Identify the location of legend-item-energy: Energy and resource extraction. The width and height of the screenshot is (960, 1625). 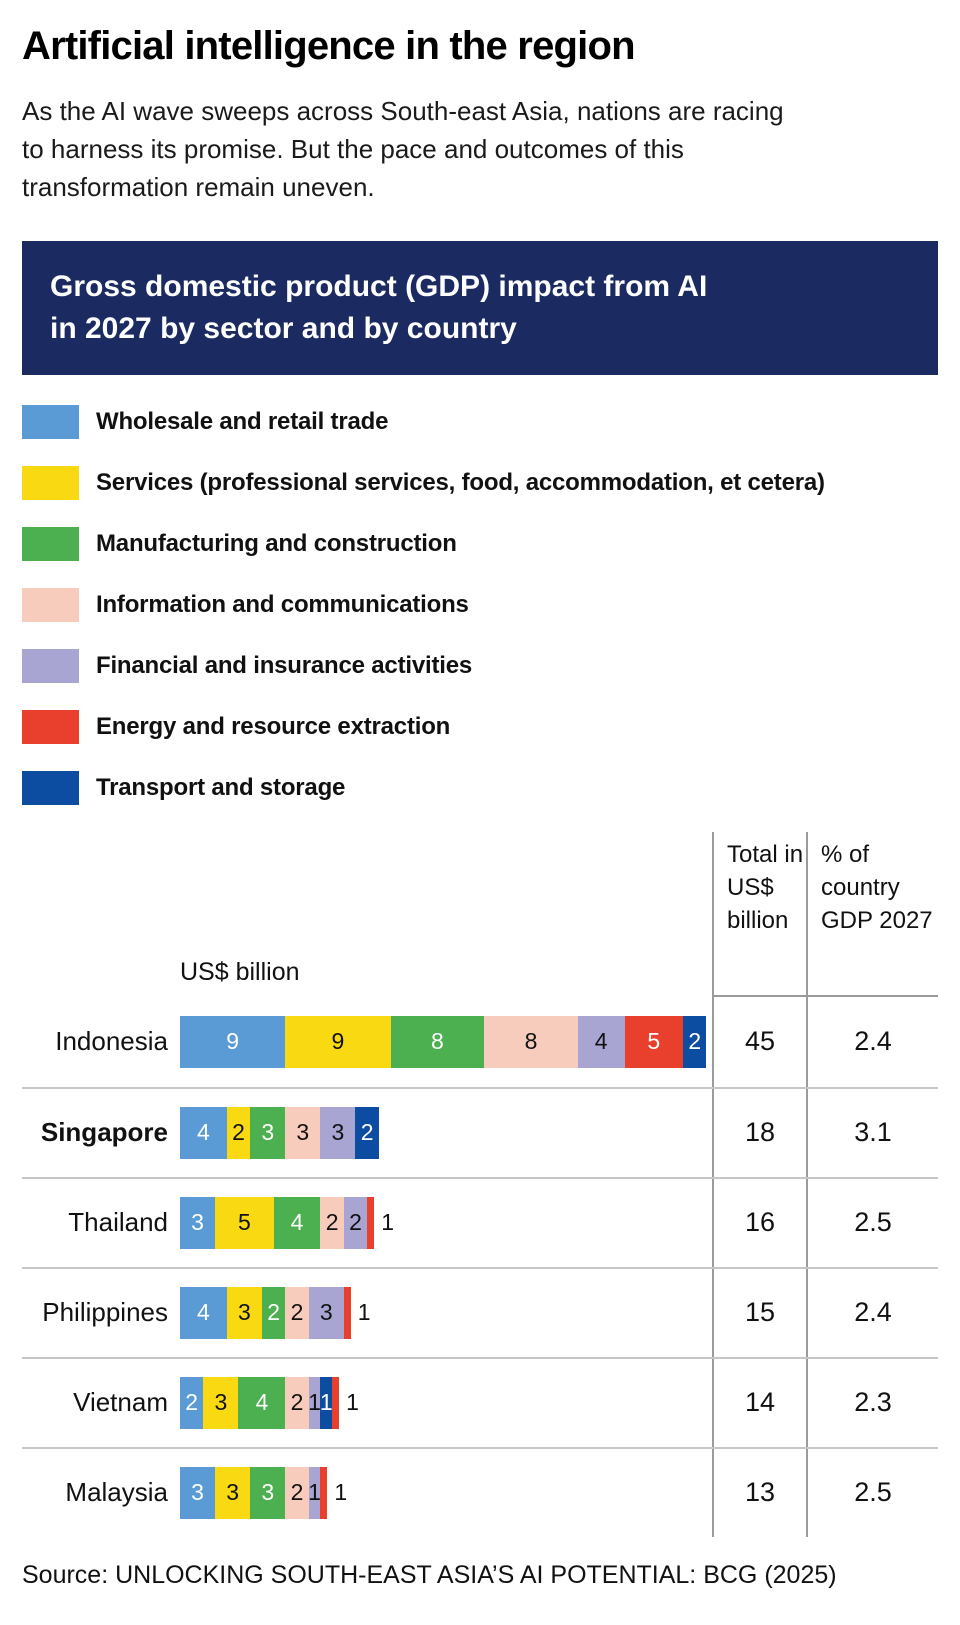
(480, 726).